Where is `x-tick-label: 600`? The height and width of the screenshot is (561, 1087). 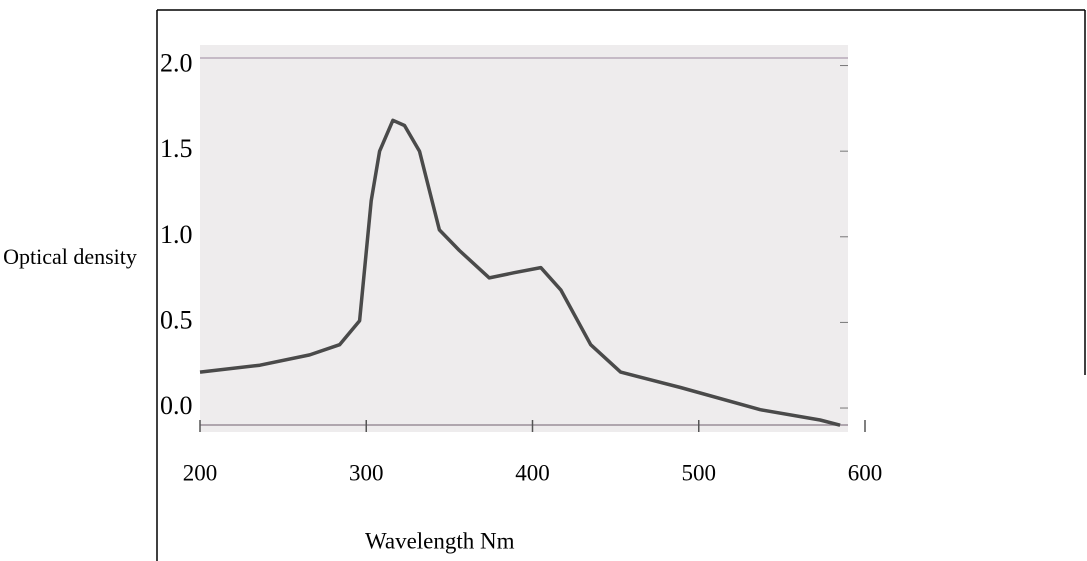
x-tick-label: 600 is located at coordinates (865, 472).